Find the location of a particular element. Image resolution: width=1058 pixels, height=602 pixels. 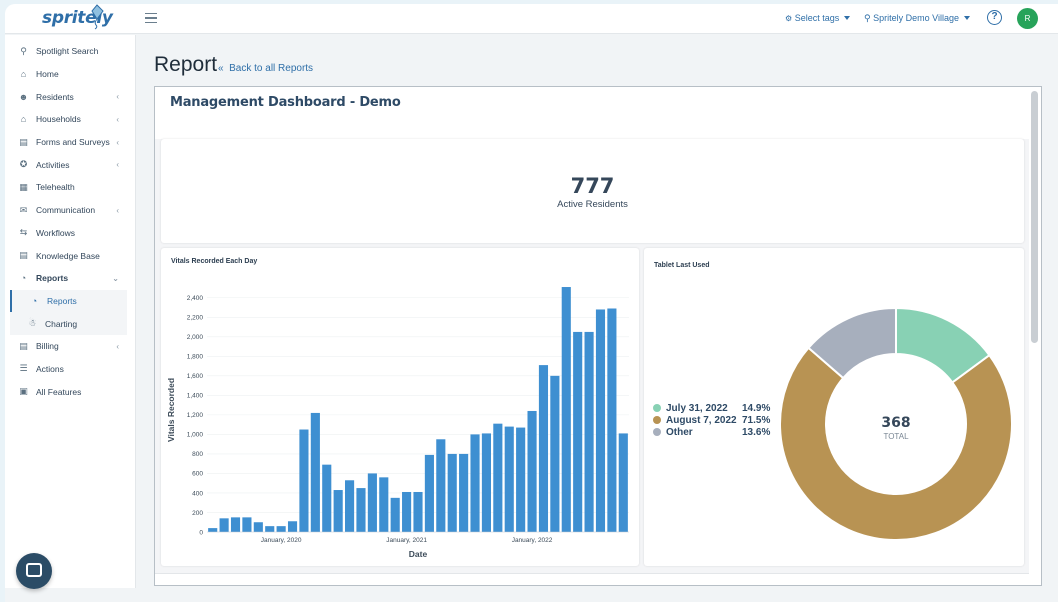

select-tags-dropdown: ⚙ Select tags is located at coordinates (818, 18).